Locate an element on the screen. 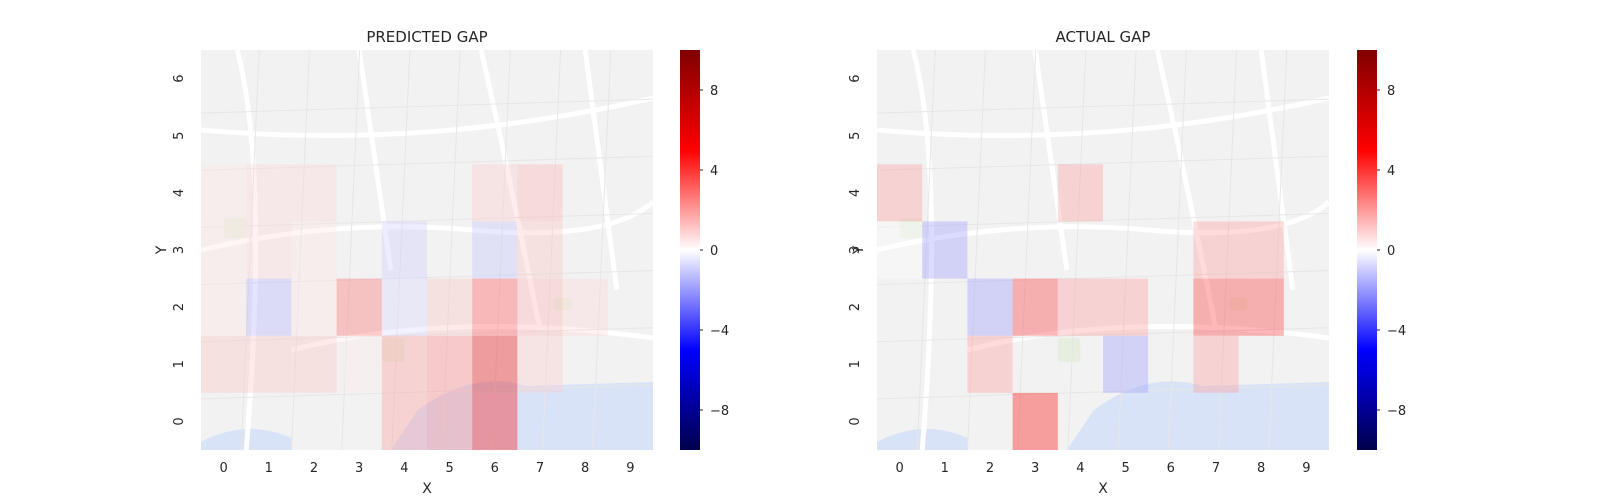  y-tick-label: 4 is located at coordinates (855, 193).